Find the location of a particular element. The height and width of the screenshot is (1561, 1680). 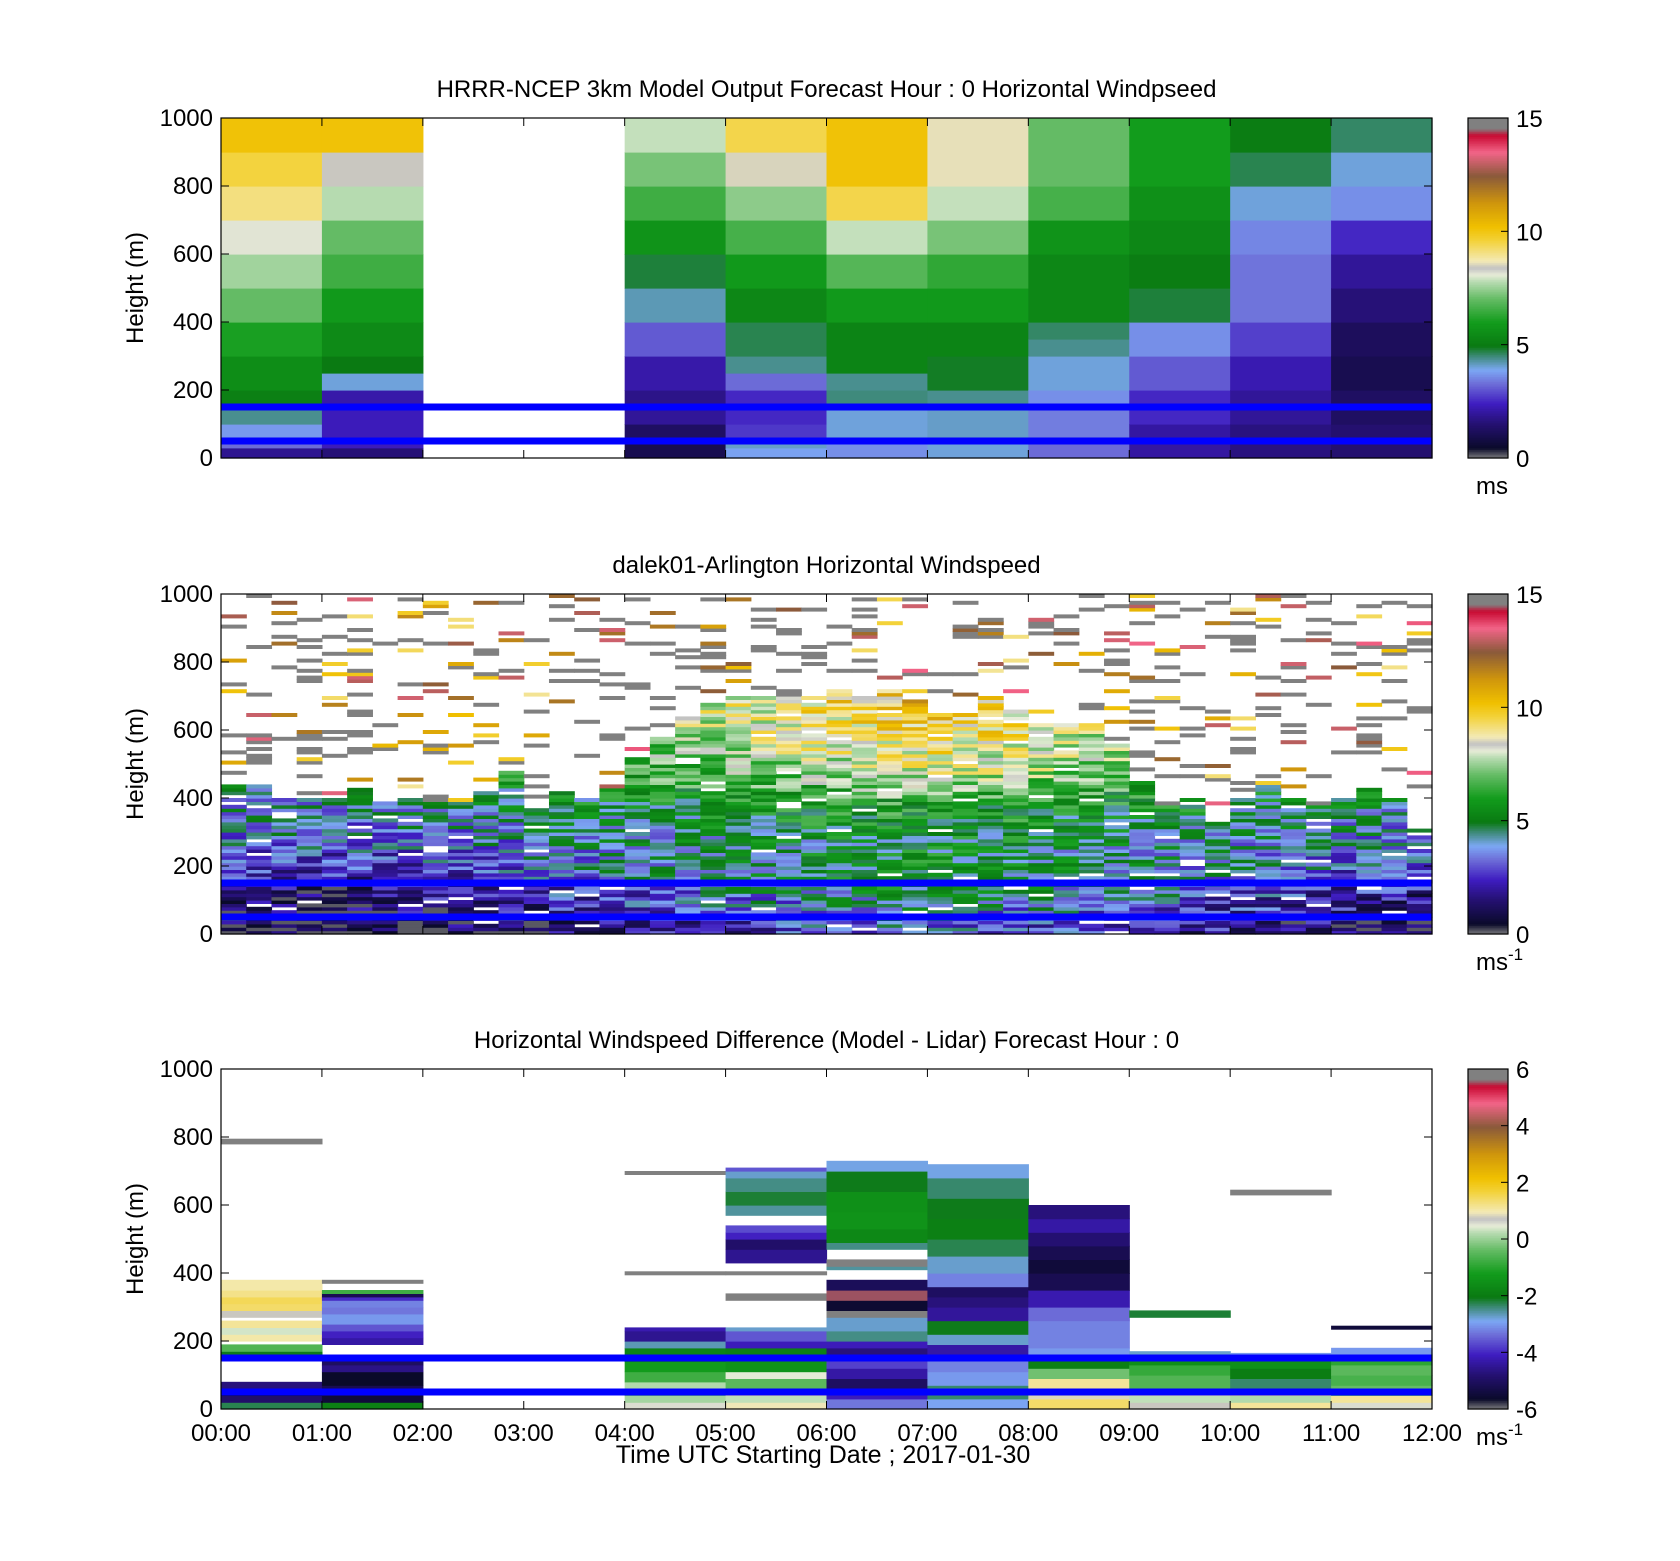

y-tick-label: 800 is located at coordinates (193, 1137).